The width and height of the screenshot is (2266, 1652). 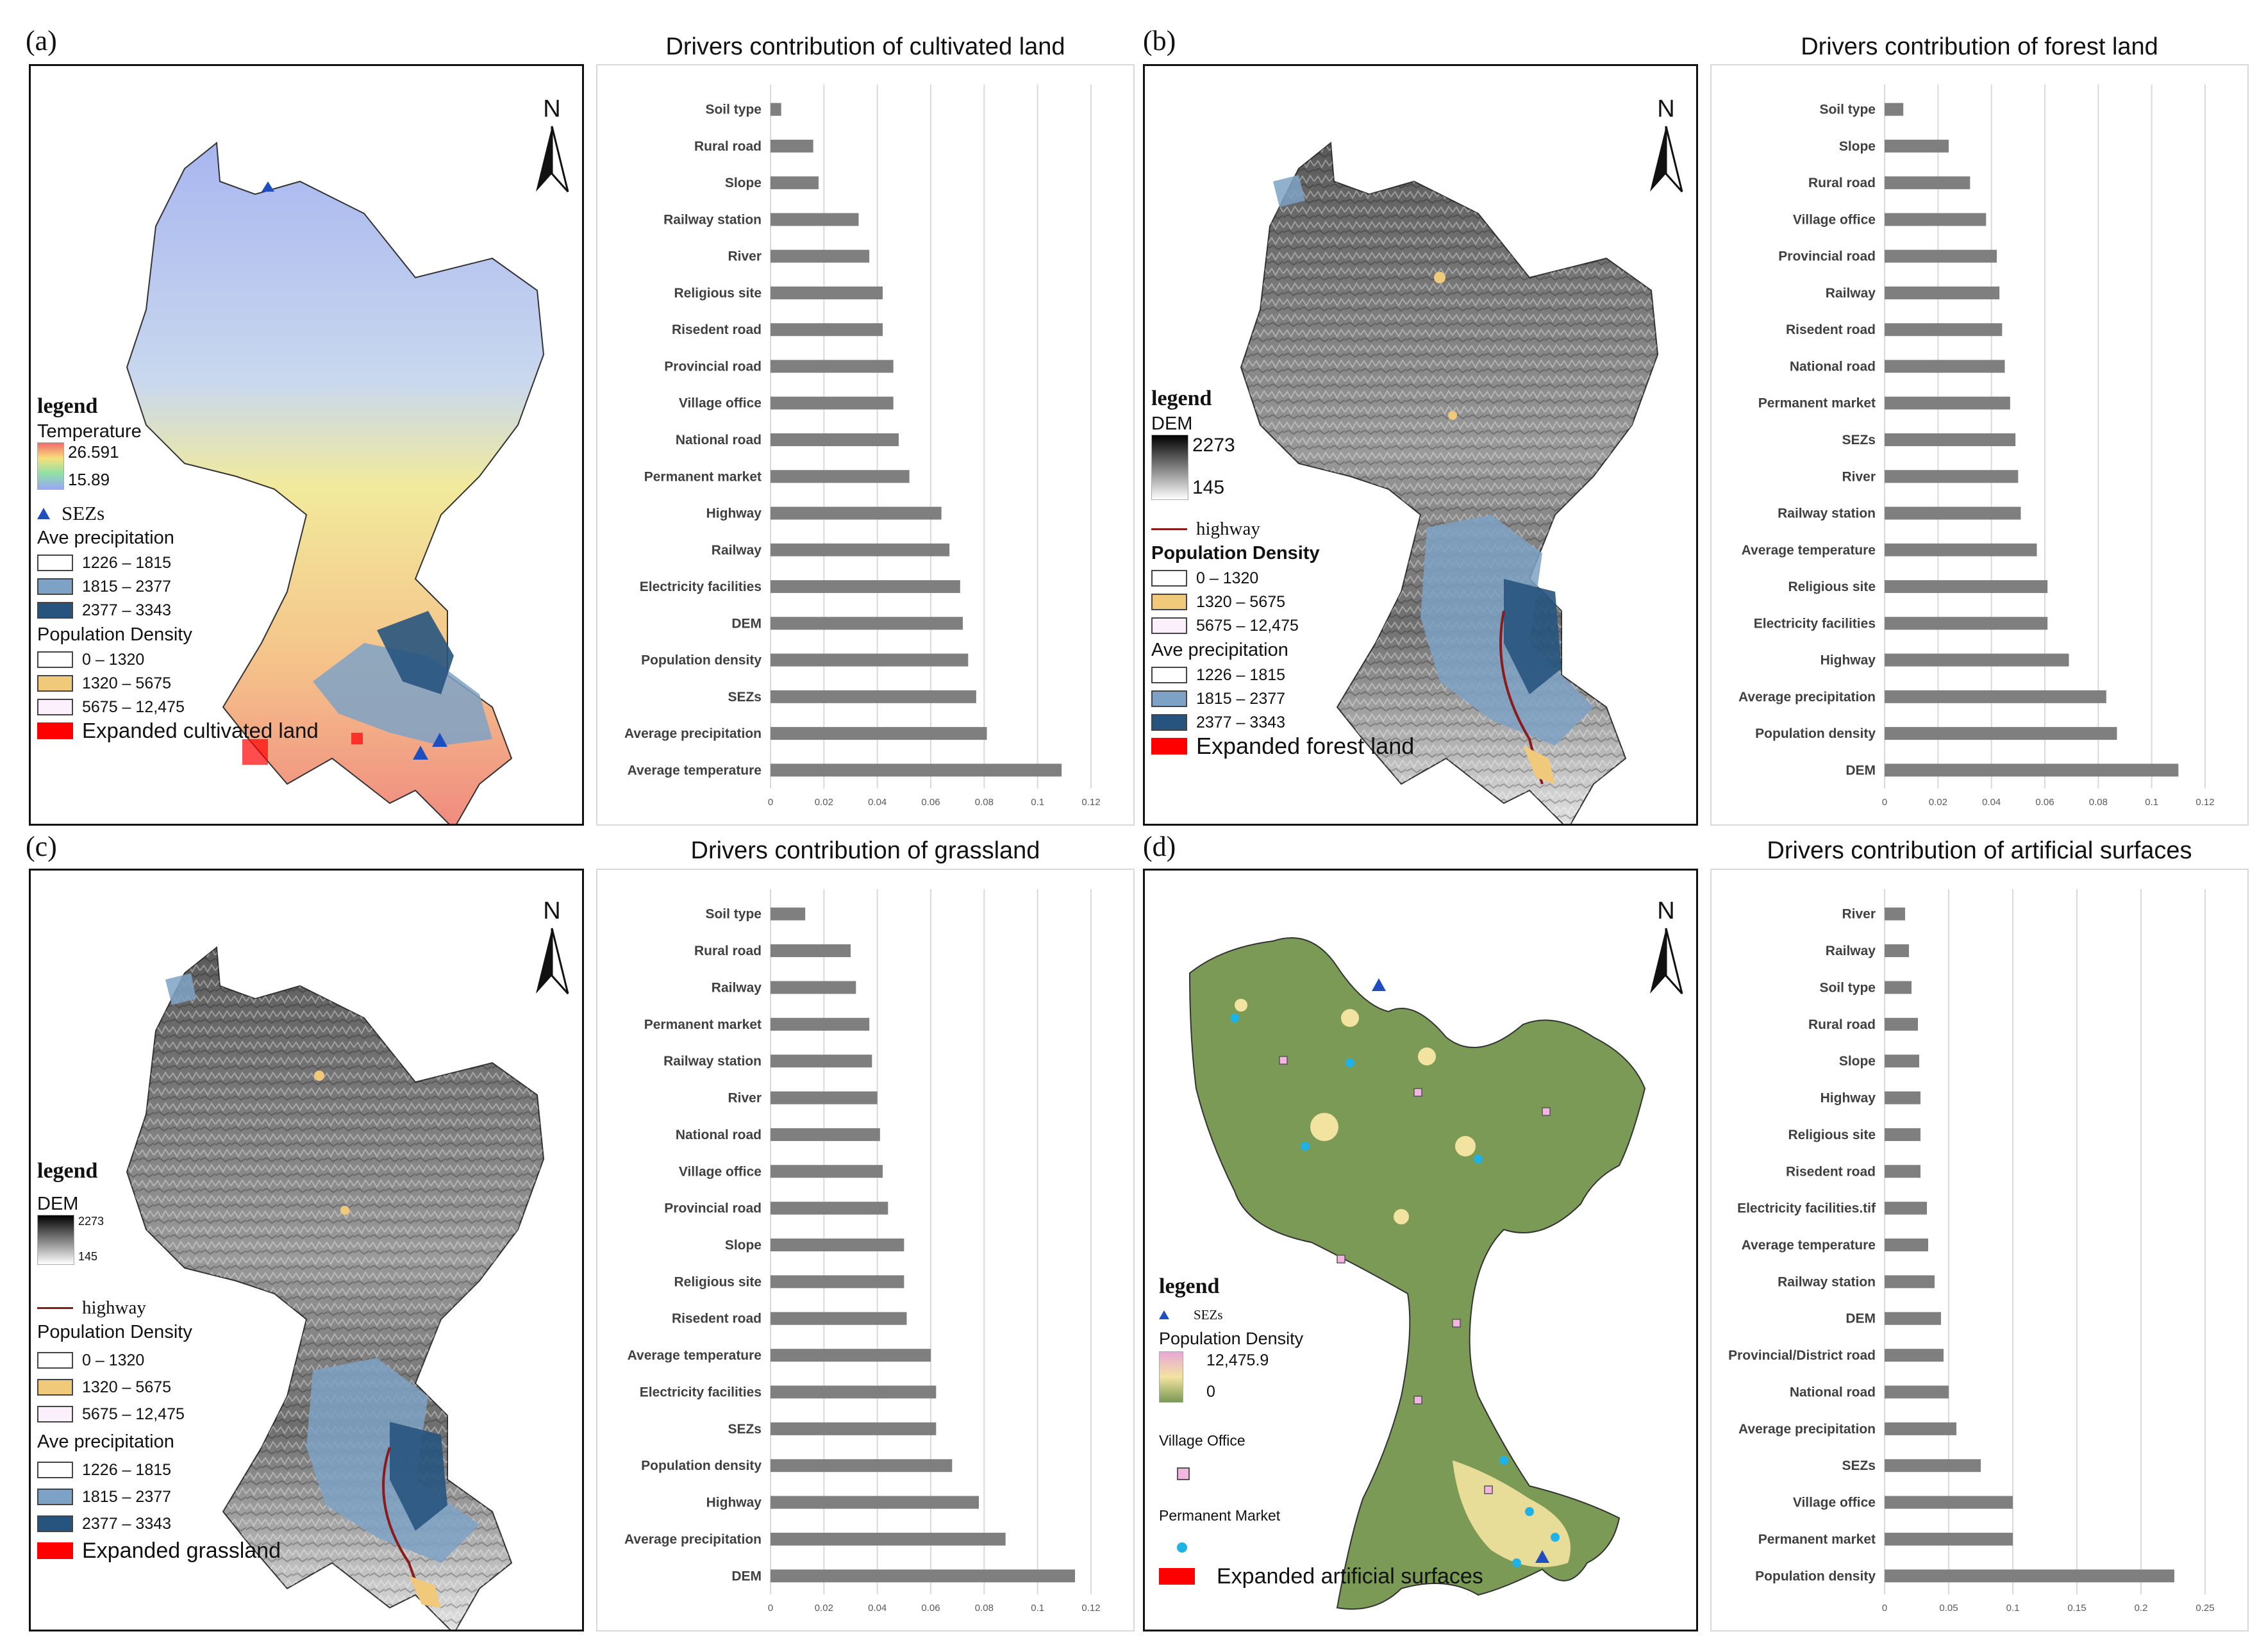 I want to click on pop-swatch-mid, so click(x=55, y=683).